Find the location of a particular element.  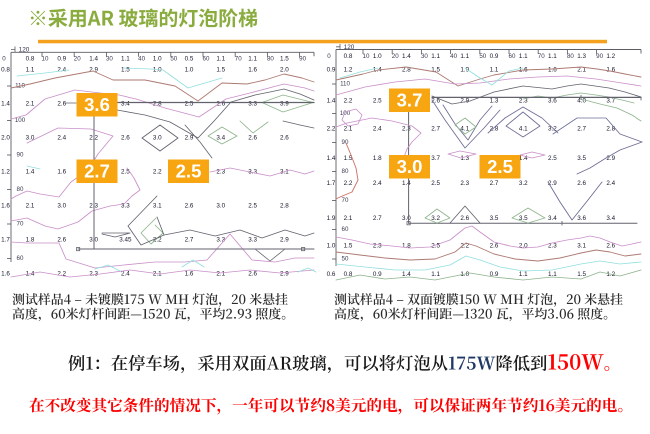

svg-text: 1.2 is located at coordinates (610, 56).